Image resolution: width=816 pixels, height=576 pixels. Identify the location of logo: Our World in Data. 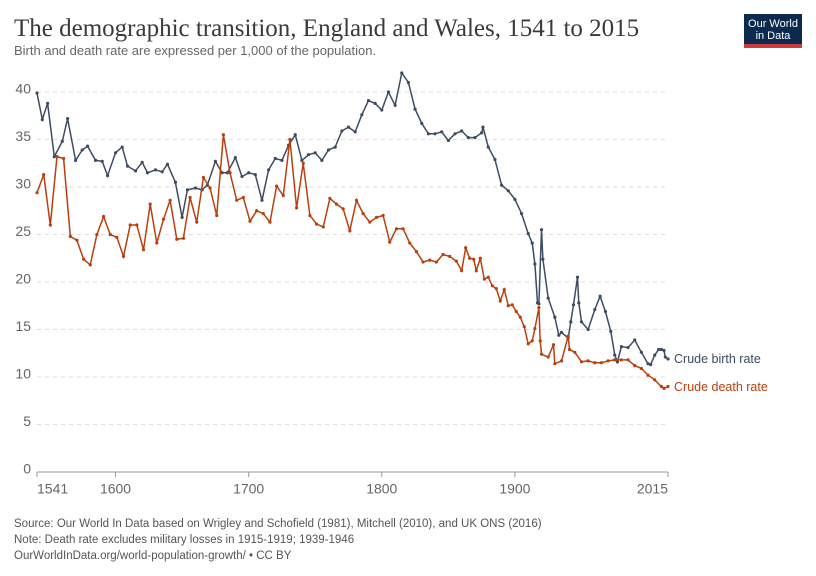
(773, 31).